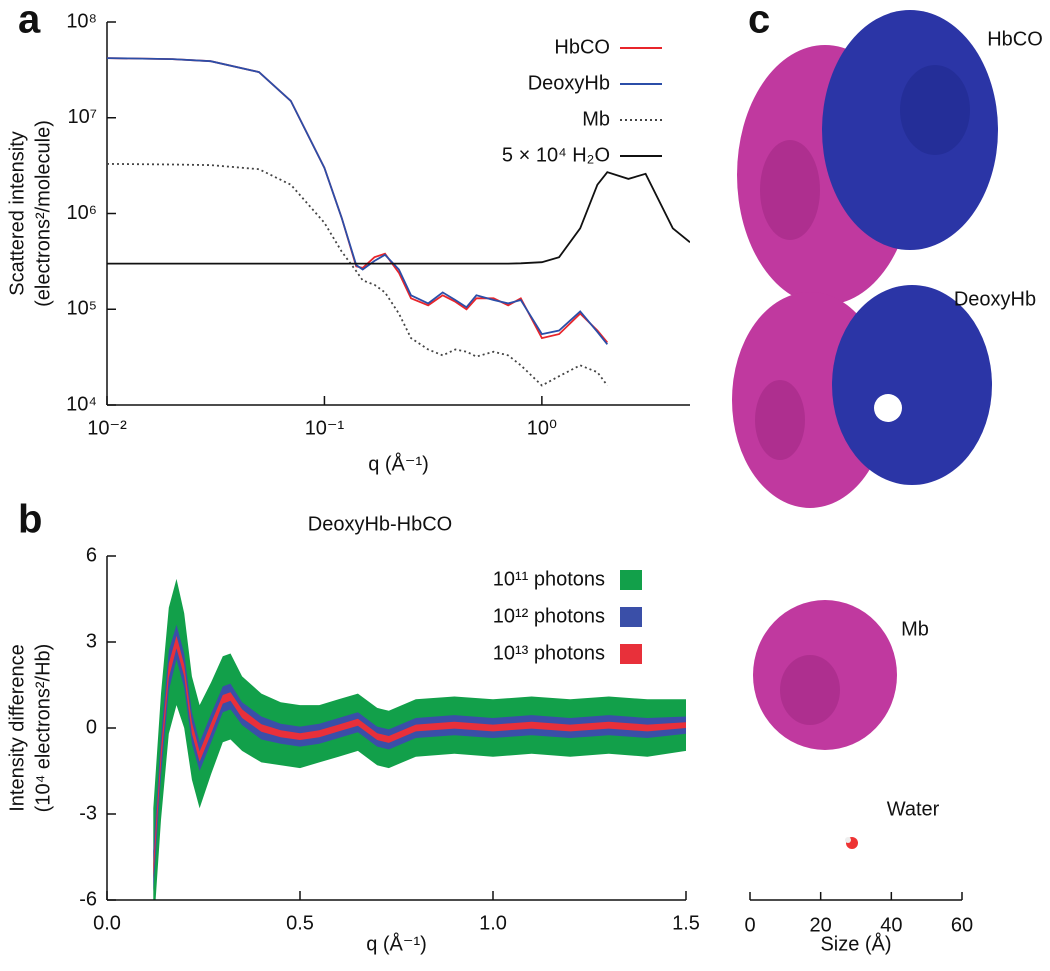 Image resolution: width=1050 pixels, height=971 pixels. What do you see at coordinates (825, 675) in the screenshot?
I see `molecule-mb` at bounding box center [825, 675].